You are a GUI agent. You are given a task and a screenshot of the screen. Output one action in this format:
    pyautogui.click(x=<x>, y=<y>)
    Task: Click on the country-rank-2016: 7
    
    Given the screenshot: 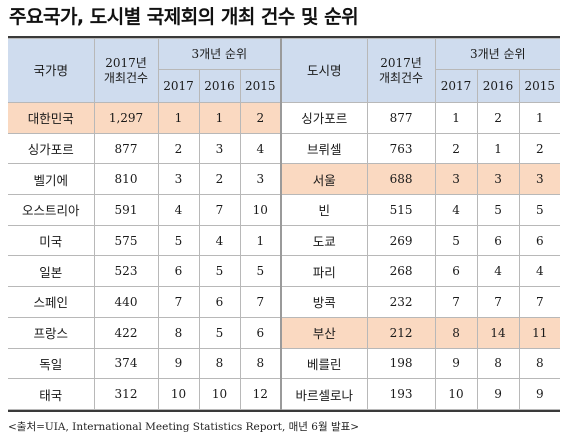 What is the action you would take?
    pyautogui.click(x=219, y=210)
    